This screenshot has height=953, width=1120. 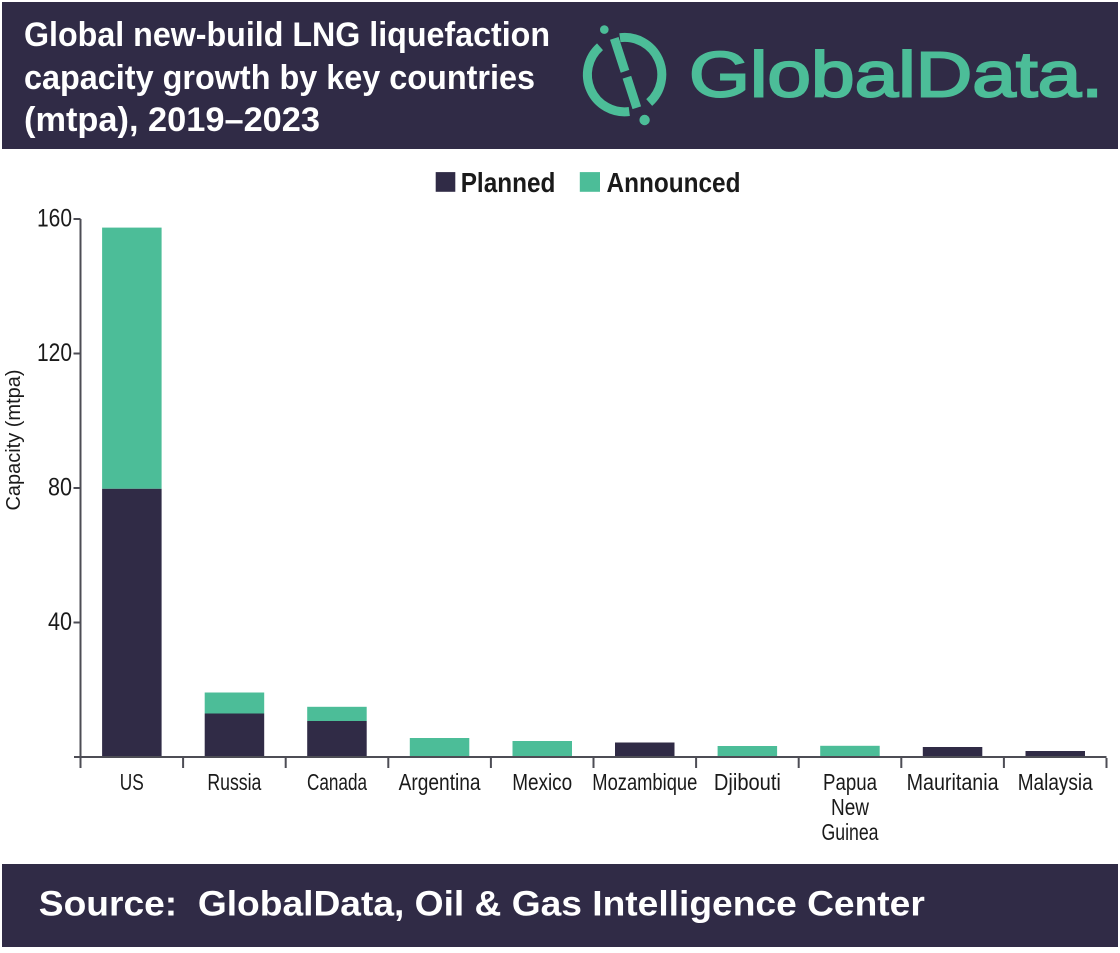 I want to click on svg-text: Mauritania, so click(x=953, y=782).